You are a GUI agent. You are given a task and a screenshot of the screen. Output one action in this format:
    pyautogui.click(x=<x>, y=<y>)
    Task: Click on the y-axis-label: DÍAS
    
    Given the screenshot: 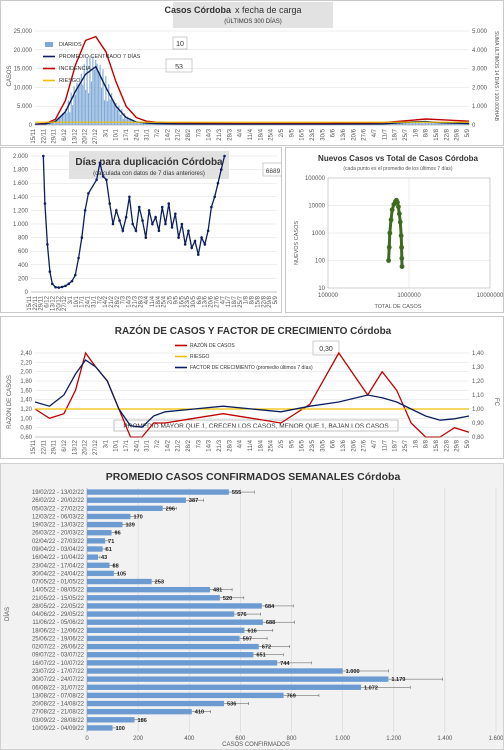 What is the action you would take?
    pyautogui.click(x=7, y=614)
    